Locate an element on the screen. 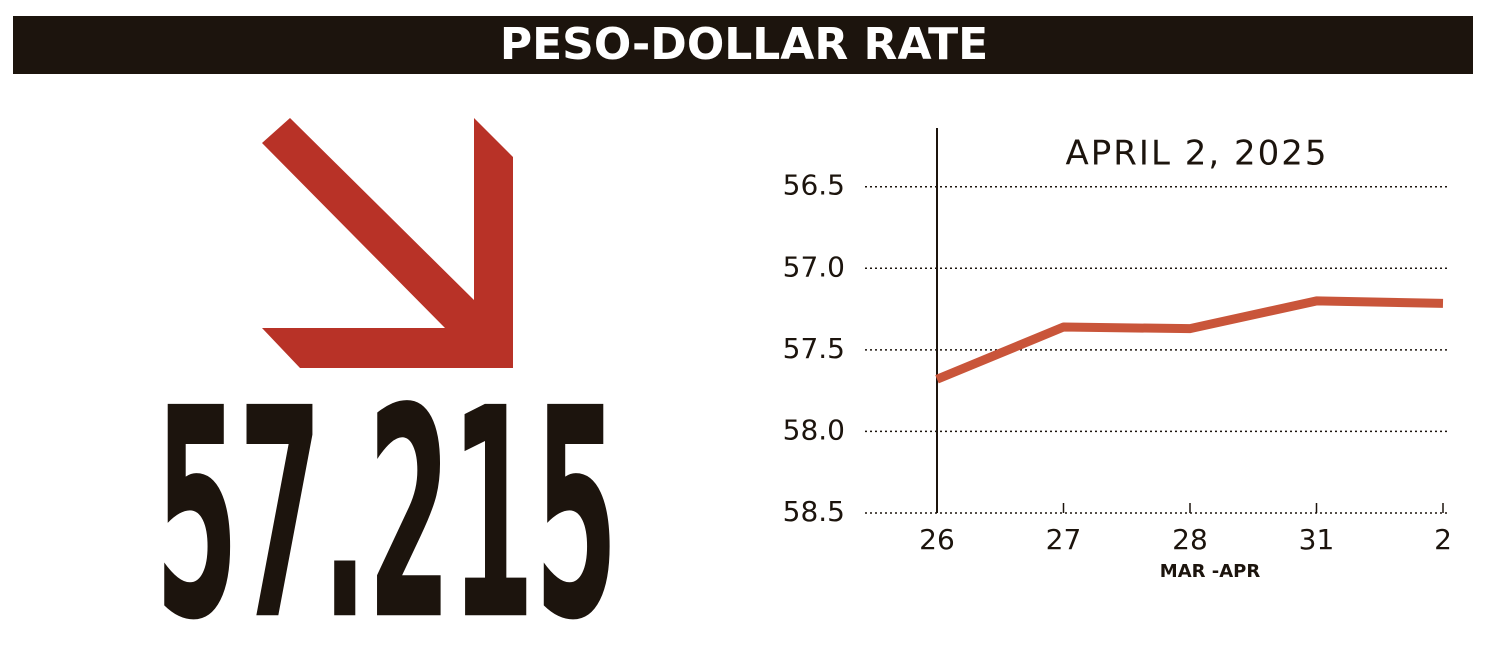 Image resolution: width=1488 pixels, height=653 pixels. x-tick-label: 2 is located at coordinates (1443, 539).